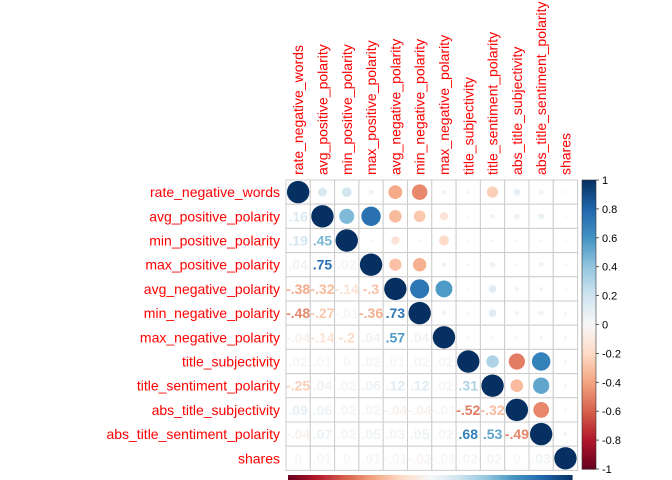 This screenshot has height=480, width=672. What do you see at coordinates (322, 337) in the screenshot?
I see `correlation-value: -.14` at bounding box center [322, 337].